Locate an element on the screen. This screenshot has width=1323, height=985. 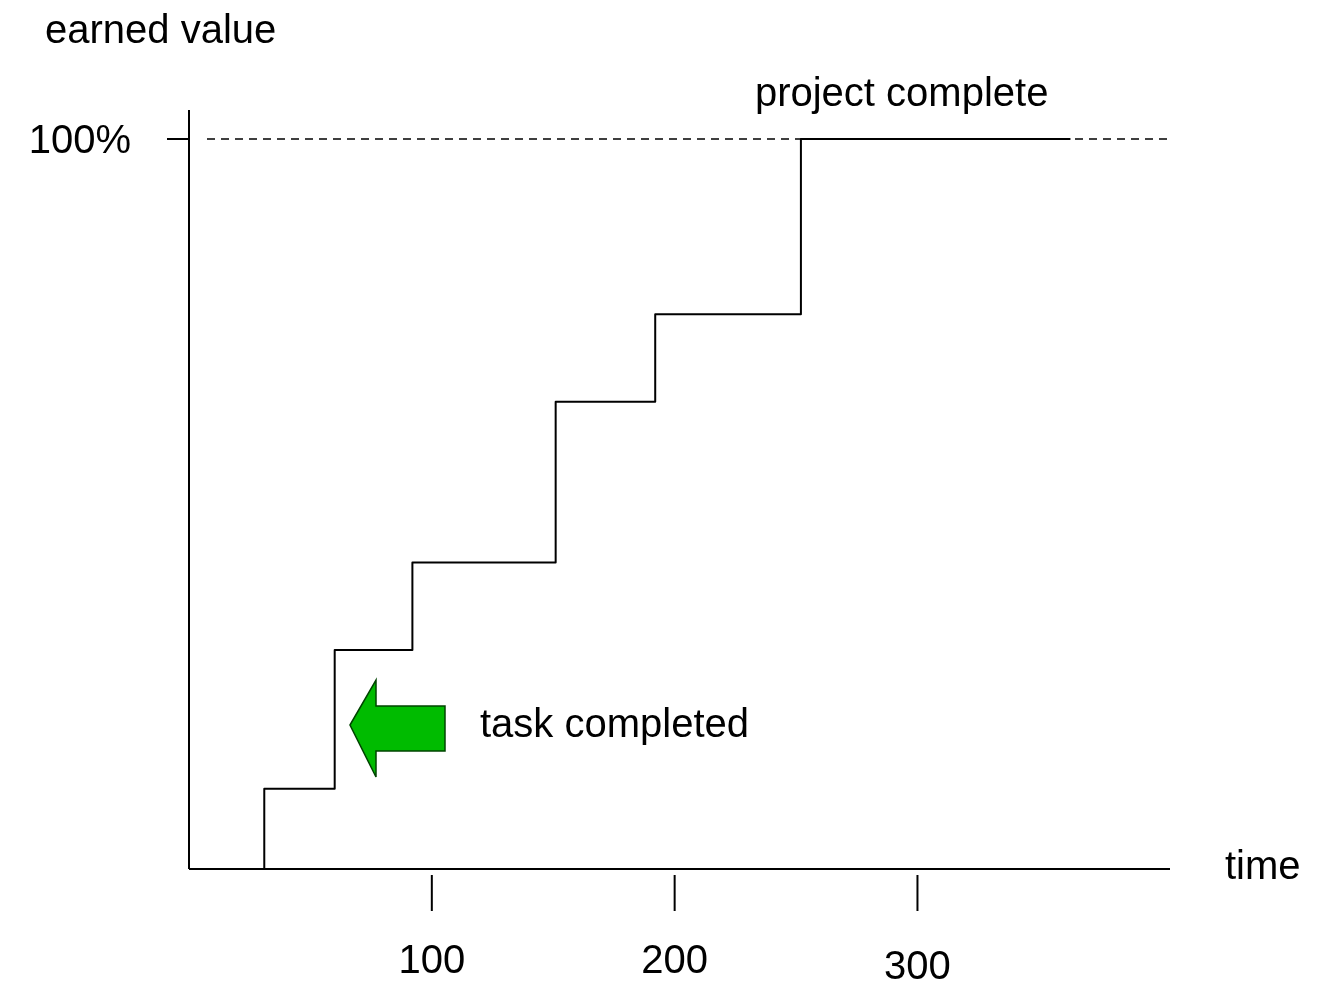
x-tick-label: 200 is located at coordinates (675, 959).